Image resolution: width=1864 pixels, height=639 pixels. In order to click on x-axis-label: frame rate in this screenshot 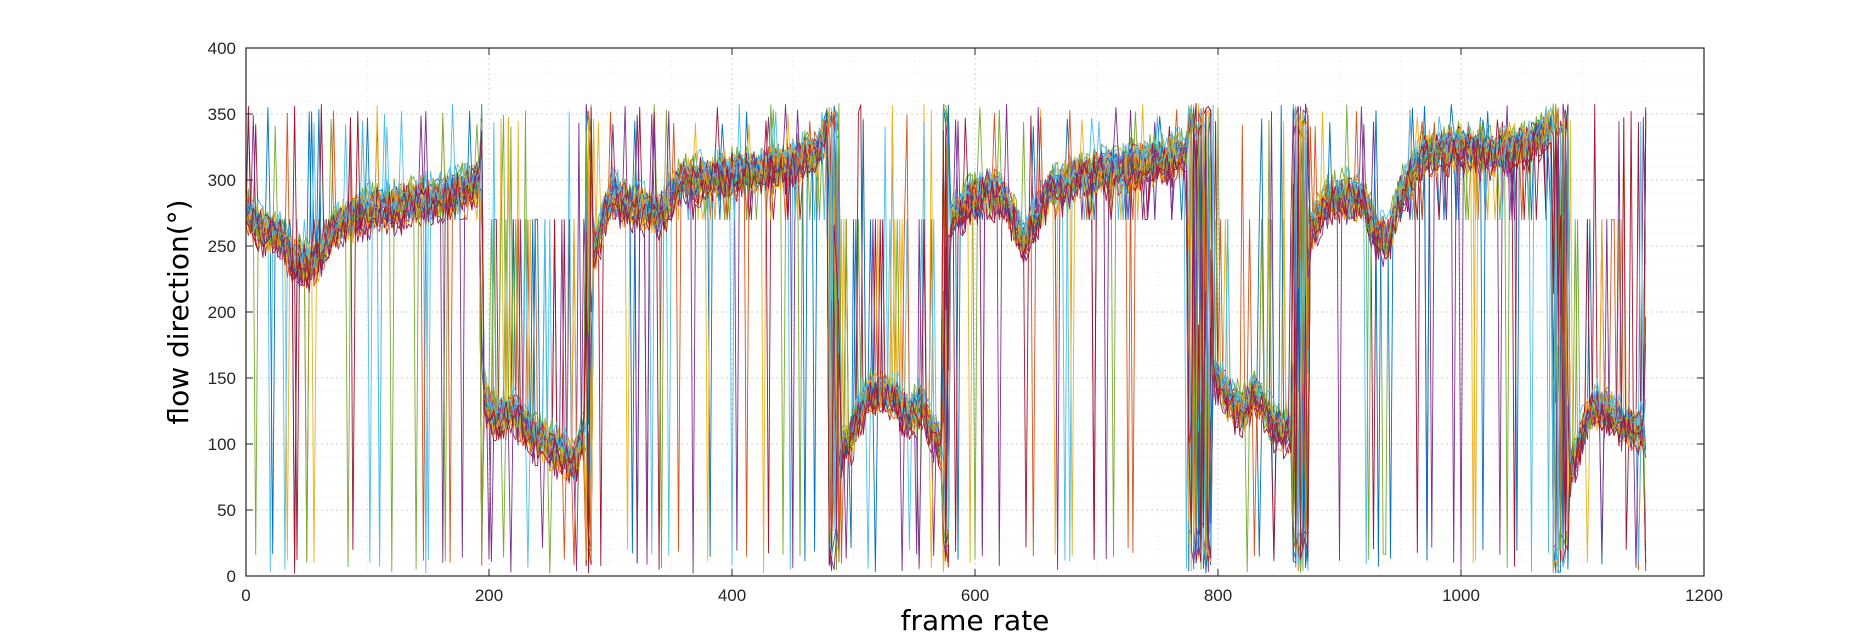, I will do `click(975, 620)`.